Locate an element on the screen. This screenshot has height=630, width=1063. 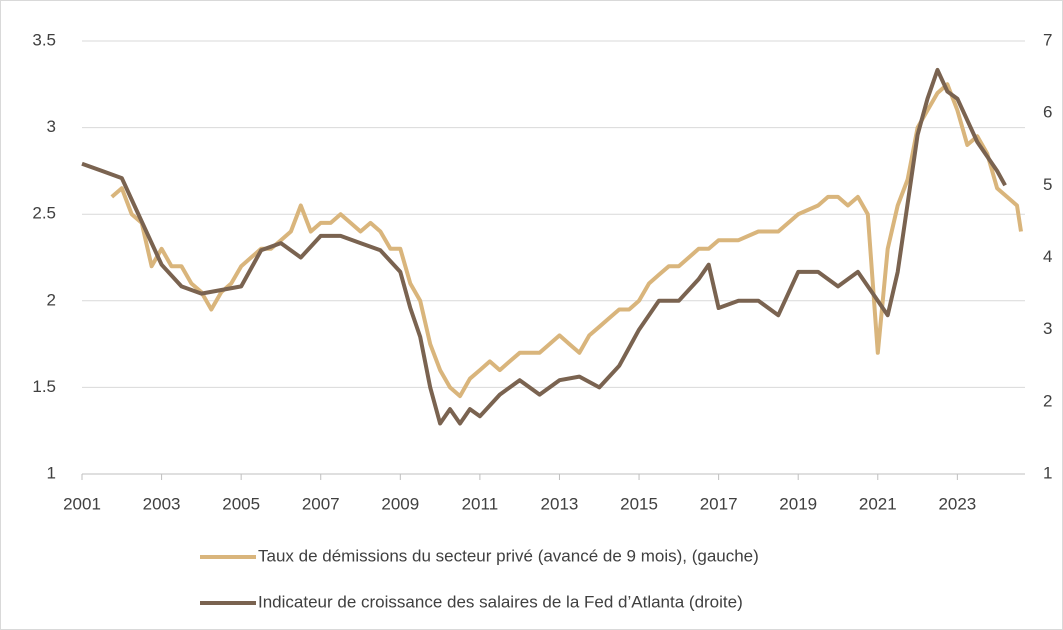
y2-tick-label: 4 is located at coordinates (1047, 256).